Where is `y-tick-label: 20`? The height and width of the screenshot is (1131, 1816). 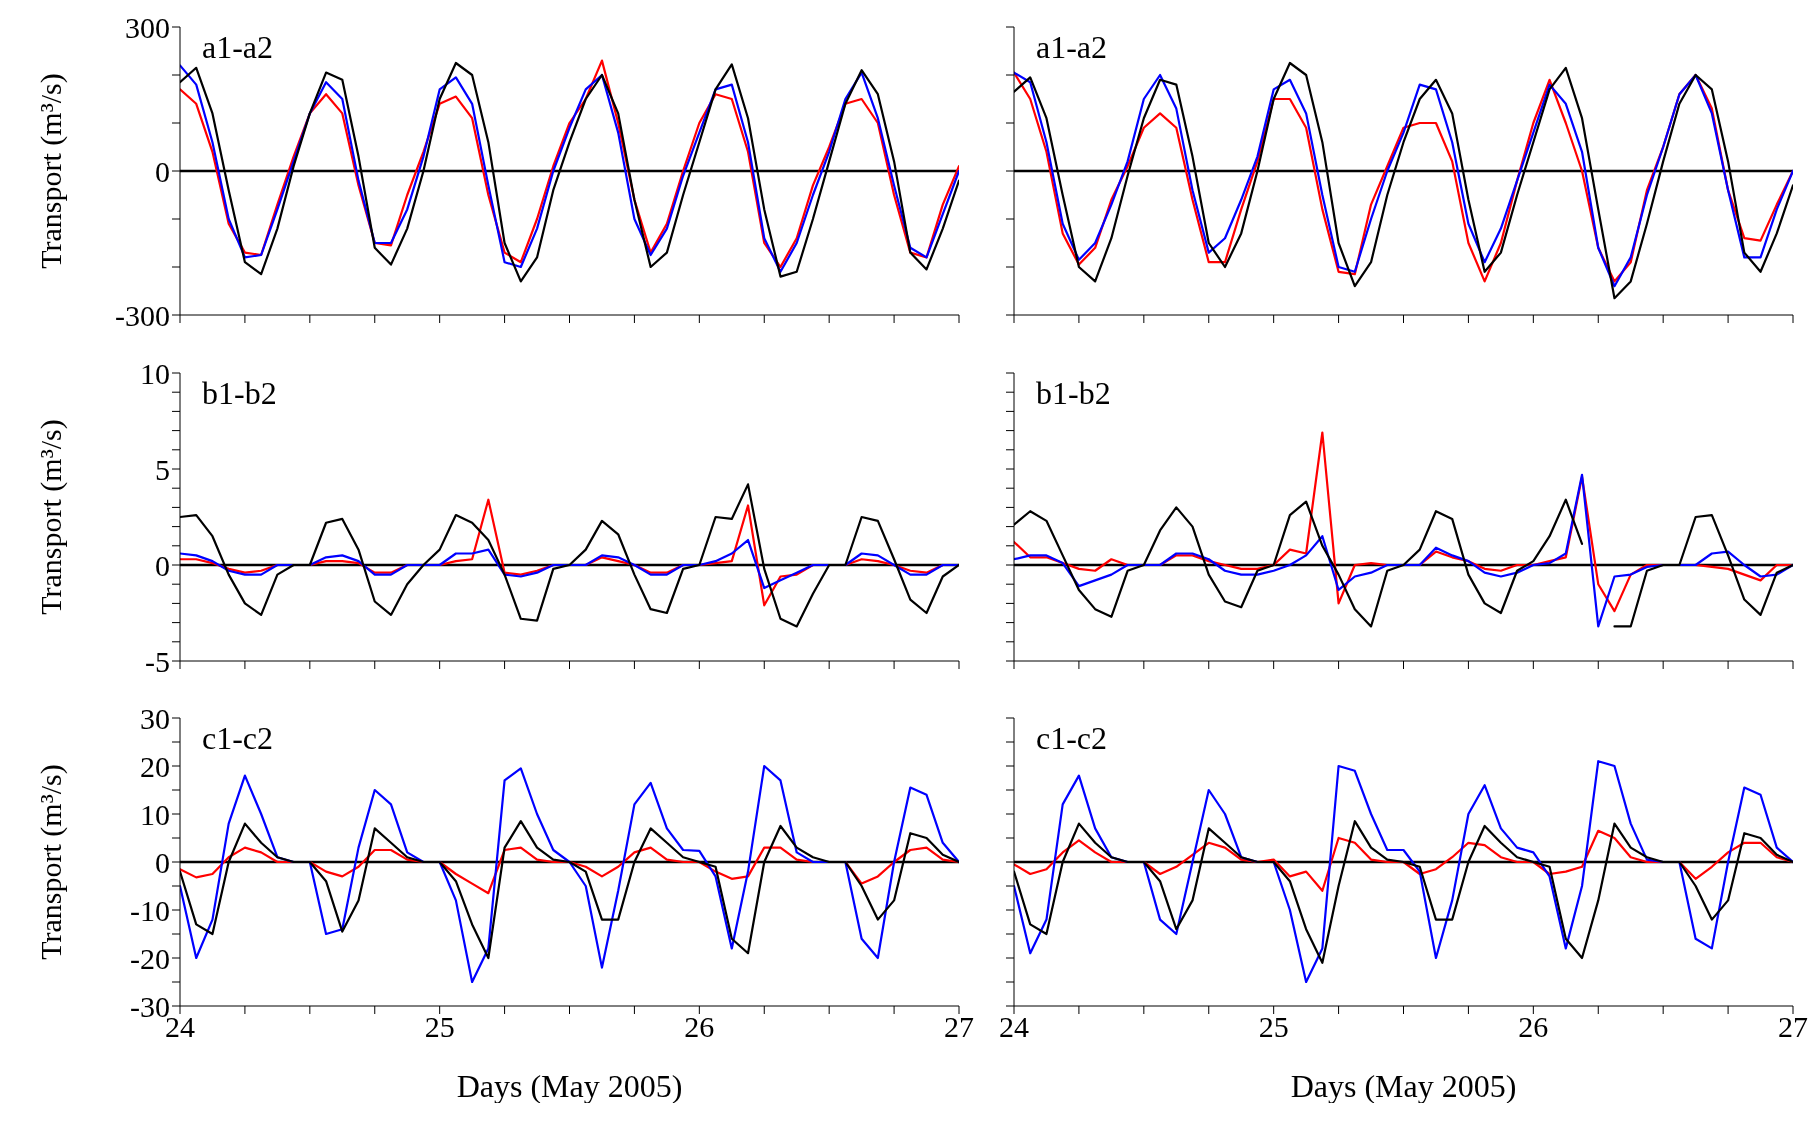
y-tick-label: 20 is located at coordinates (155, 766).